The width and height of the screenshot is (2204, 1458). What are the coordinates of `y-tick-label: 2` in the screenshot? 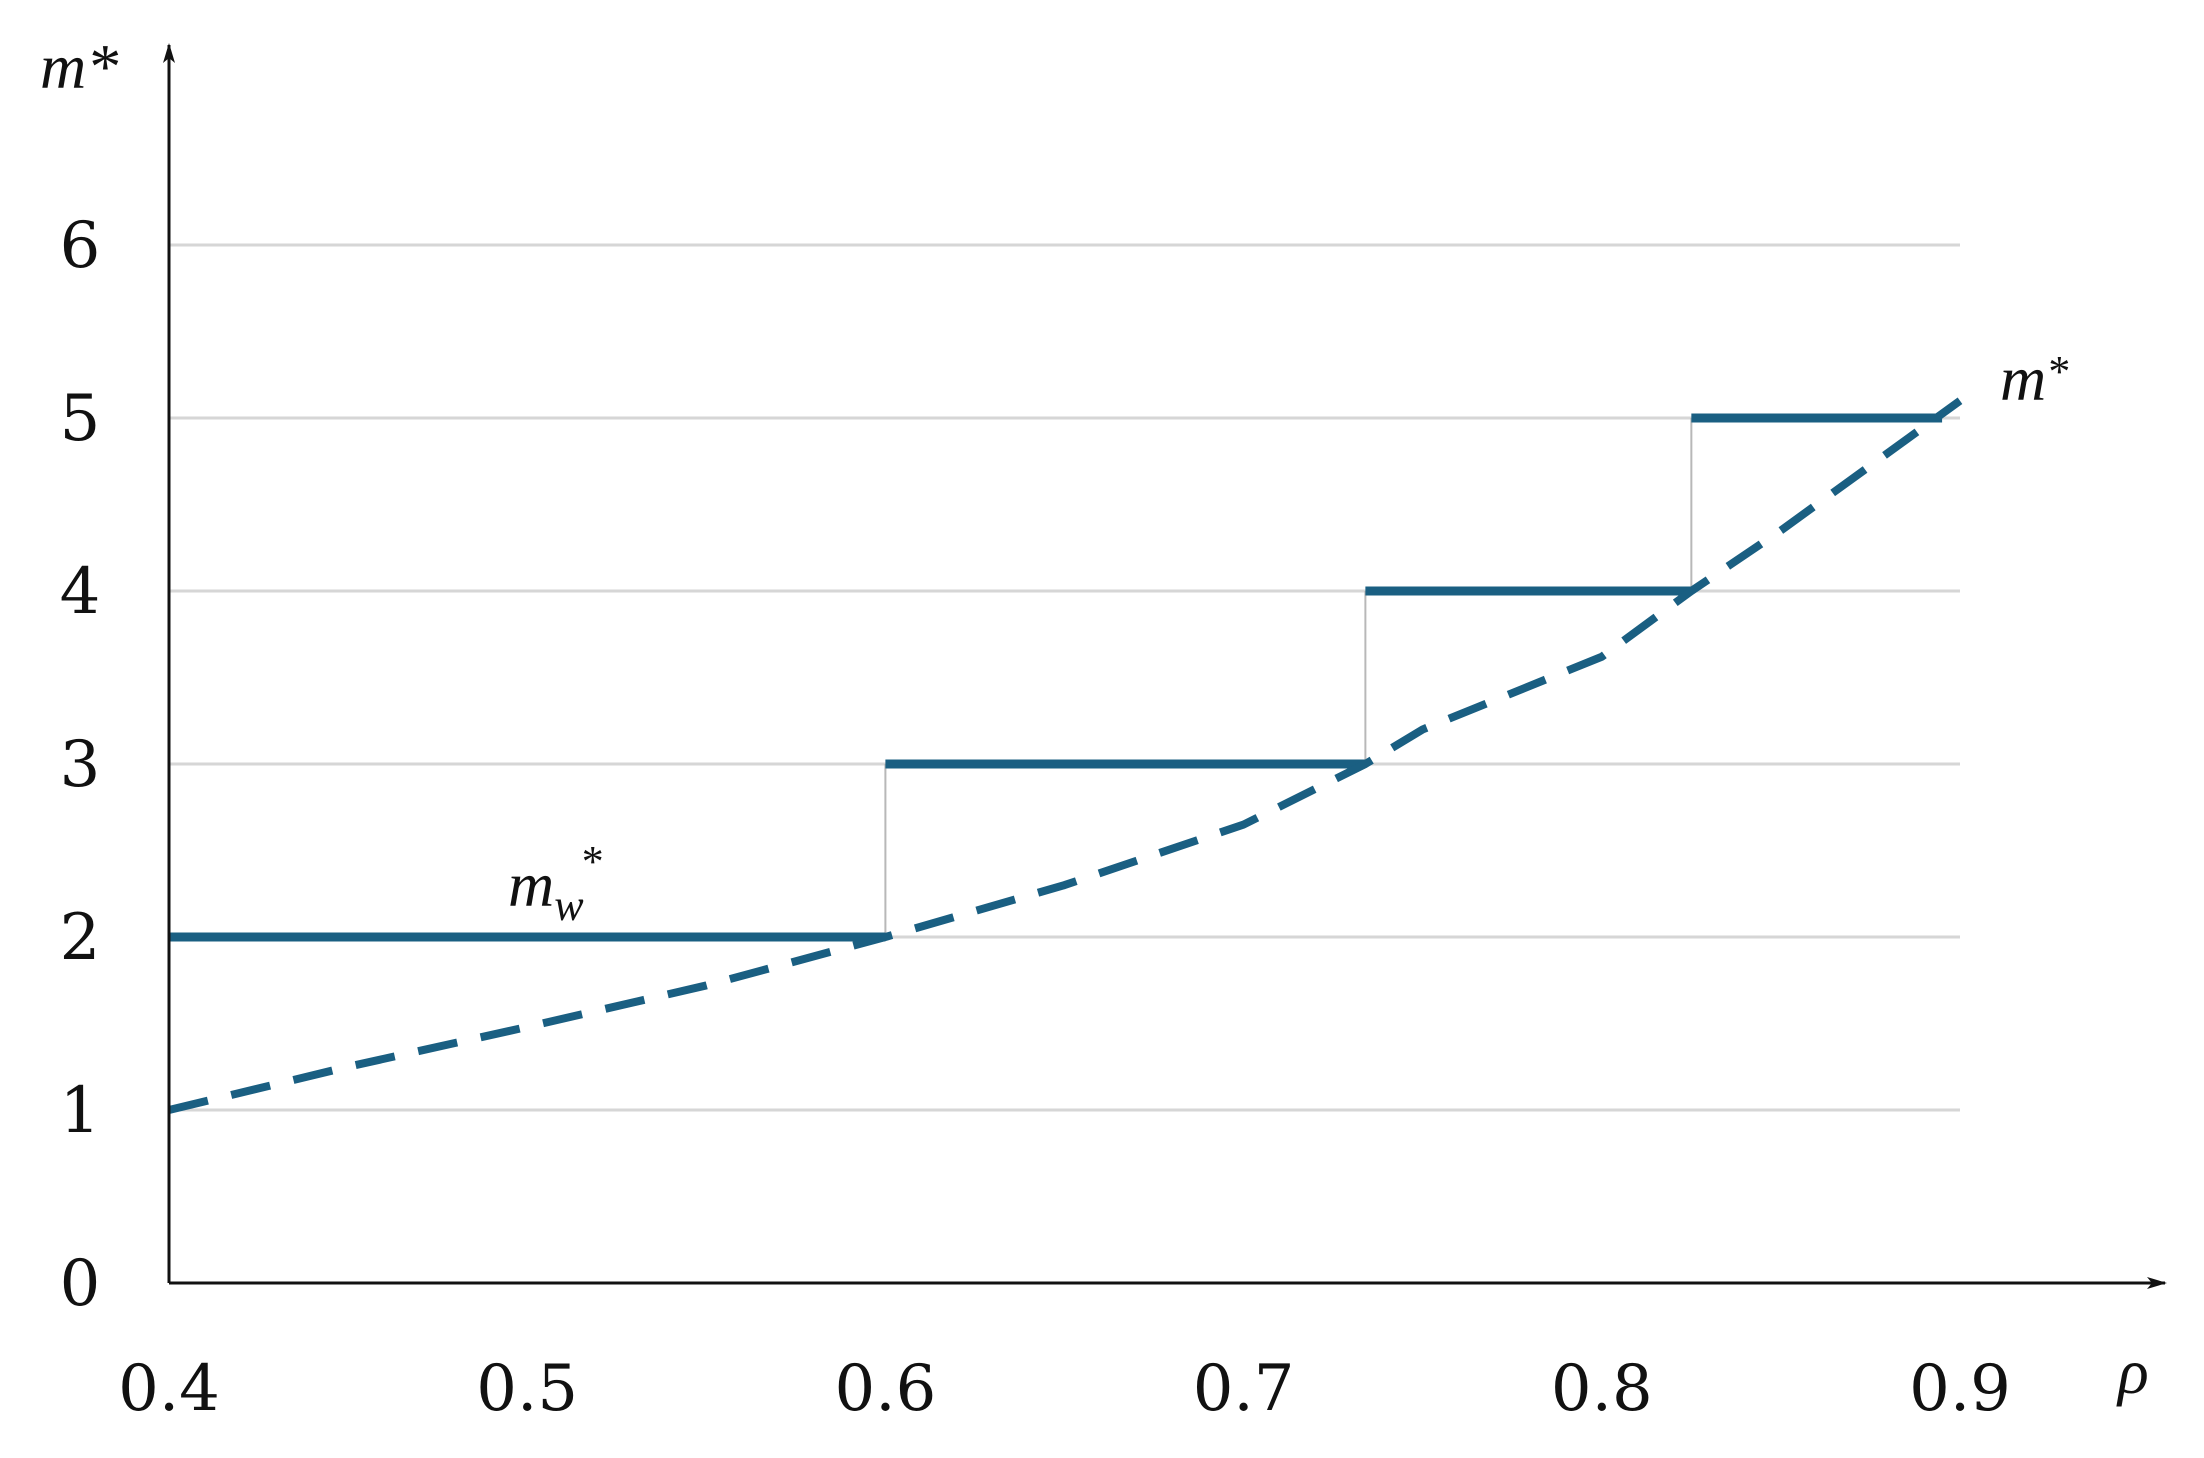 It's located at (80, 938).